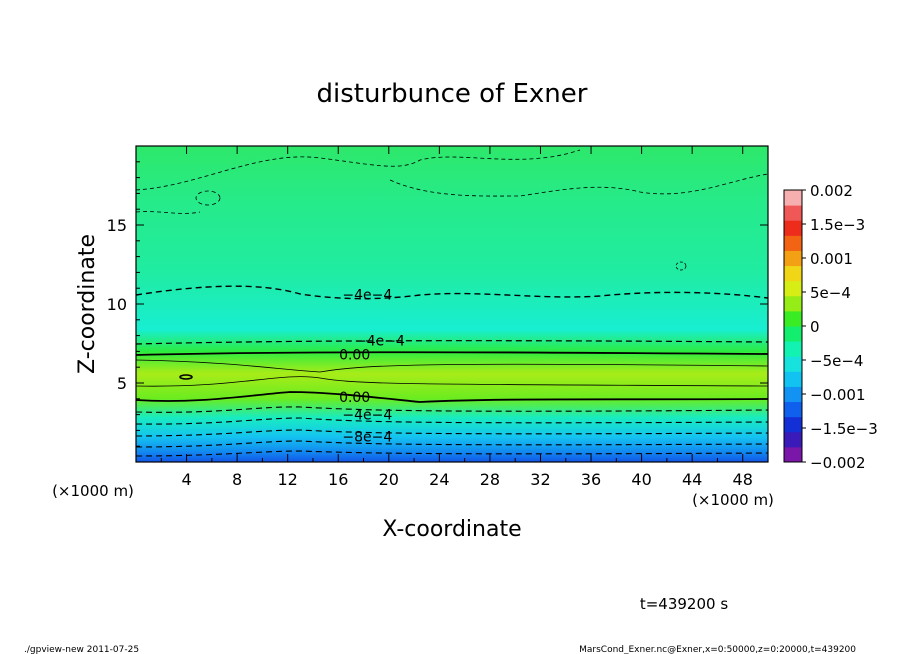  Describe the element at coordinates (117, 225) in the screenshot. I see `y-tick-label: 15` at that location.